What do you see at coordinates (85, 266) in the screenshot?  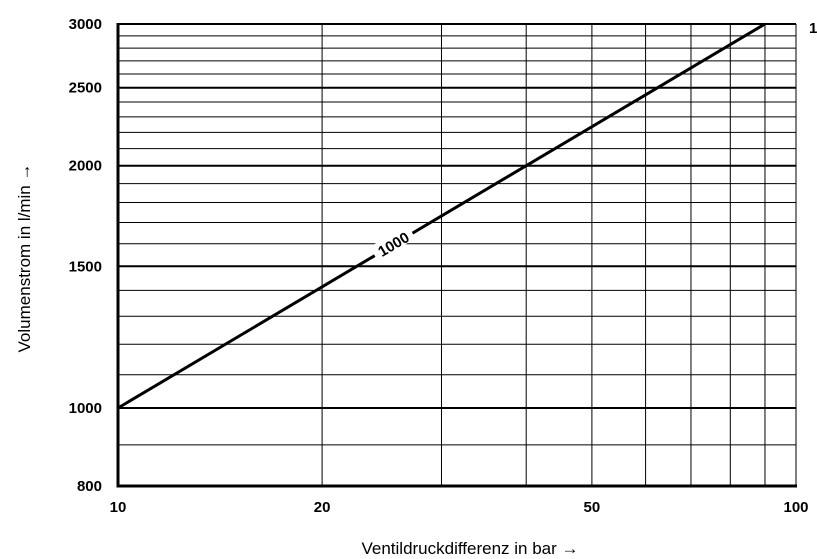 I see `y-tick-label: 1500` at bounding box center [85, 266].